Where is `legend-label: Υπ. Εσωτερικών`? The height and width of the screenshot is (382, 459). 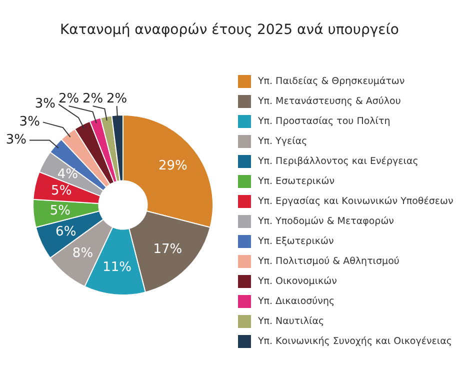
legend-label: Υπ. Εσωτερικών is located at coordinates (296, 181).